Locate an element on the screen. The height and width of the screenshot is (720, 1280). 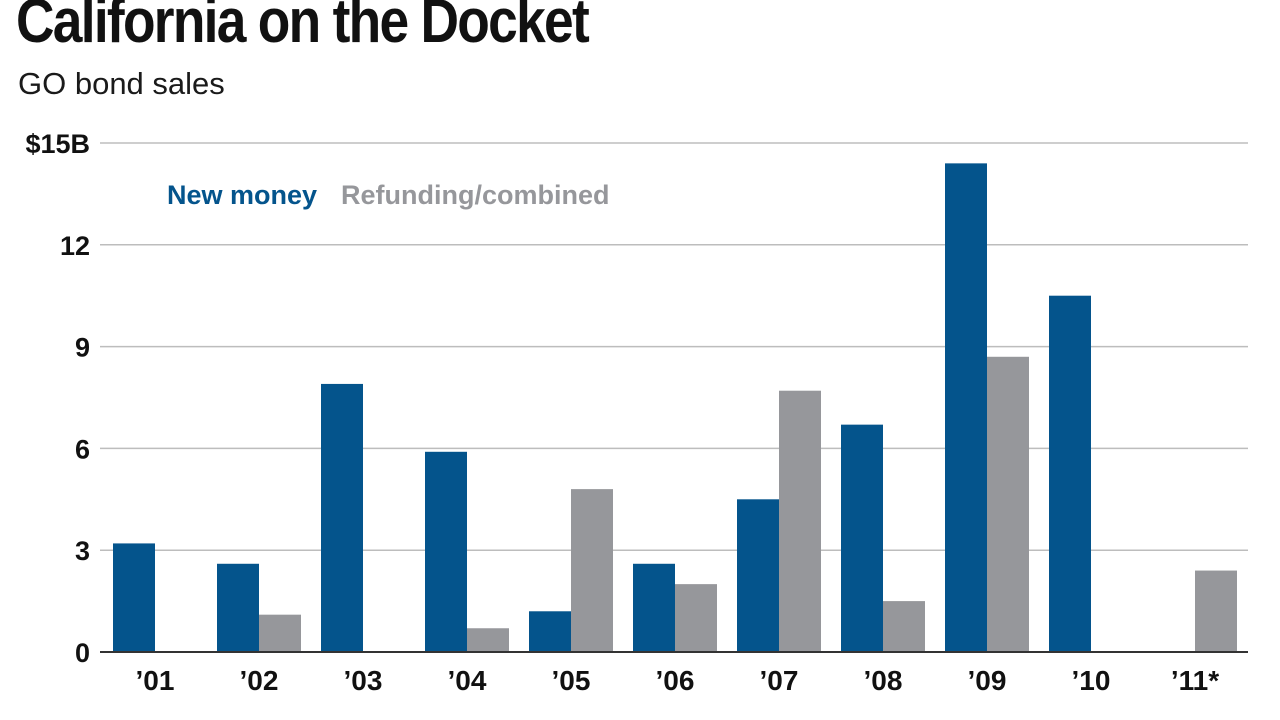
y-tick-label-9: 9 is located at coordinates (82, 348).